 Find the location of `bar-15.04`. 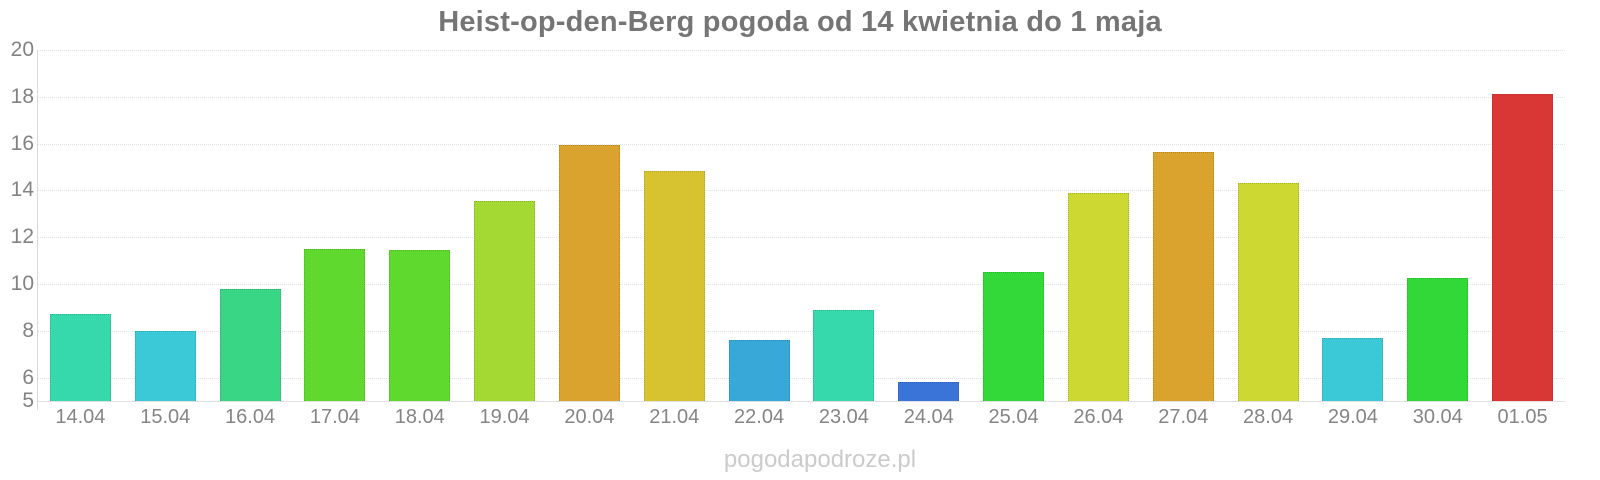

bar-15.04 is located at coordinates (165, 365).